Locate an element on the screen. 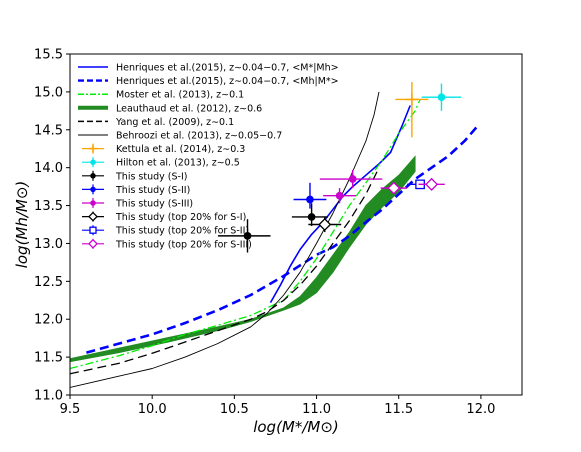  x-axis-label: log(M*/M⊙) is located at coordinates (296, 427).